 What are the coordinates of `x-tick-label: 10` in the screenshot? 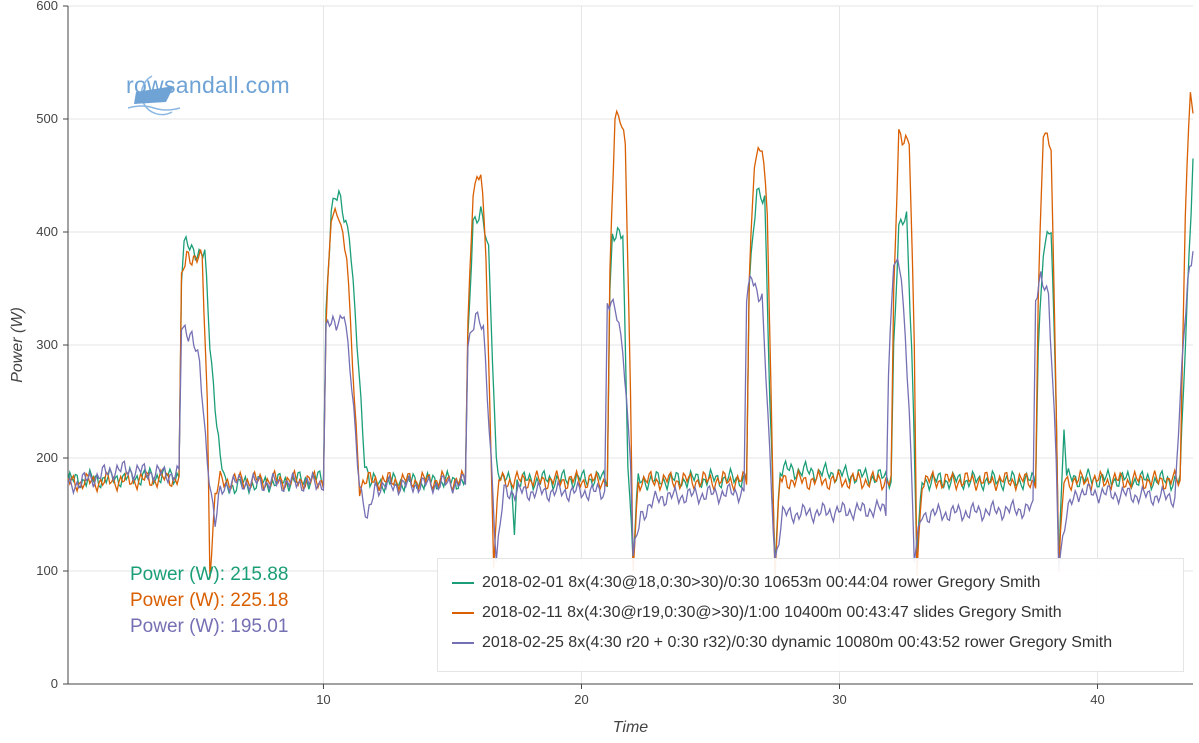 It's located at (323, 699).